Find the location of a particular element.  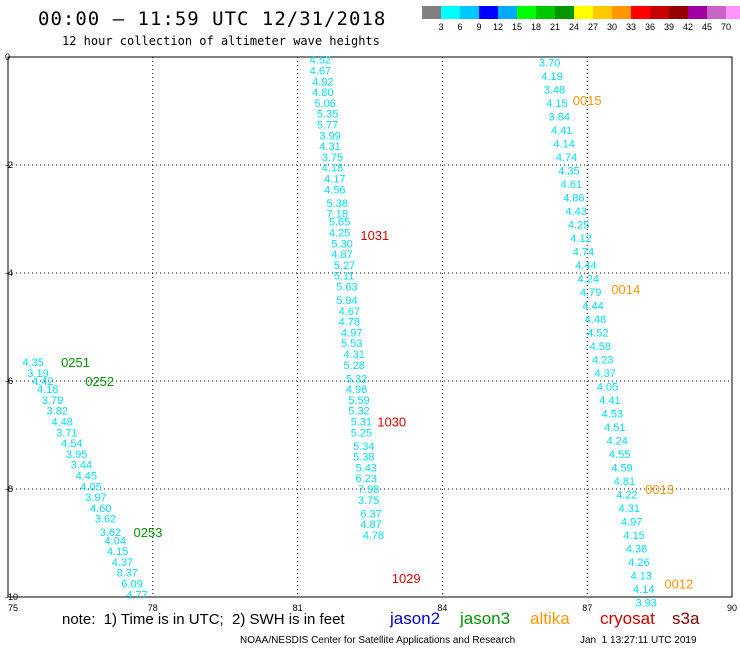

legend-label: 15 is located at coordinates (517, 27).